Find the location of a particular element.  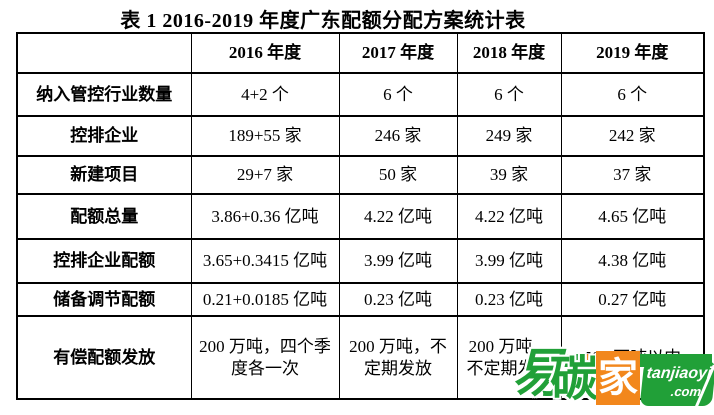

table-row: 控排企业 189+55 家 246 家 249 家 242 家 is located at coordinates (360, 136).